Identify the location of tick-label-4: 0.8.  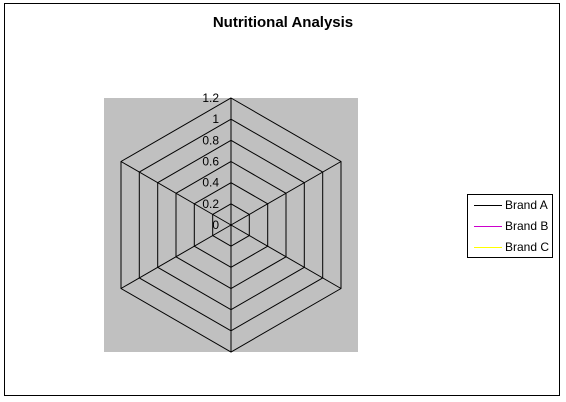
(210, 140).